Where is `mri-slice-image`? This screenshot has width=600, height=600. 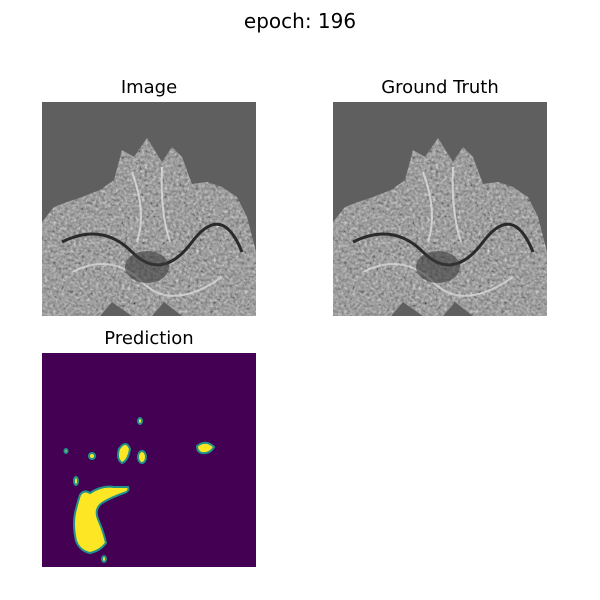
mri-slice-image is located at coordinates (149, 209).